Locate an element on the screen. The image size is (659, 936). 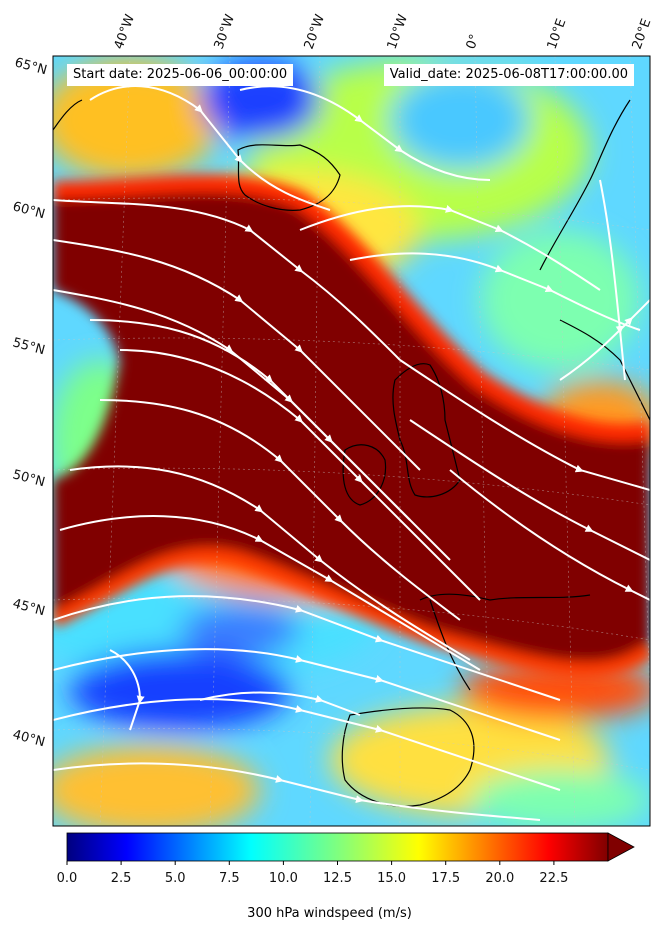
colorbar-tick-label: 0.0 is located at coordinates (67, 878).